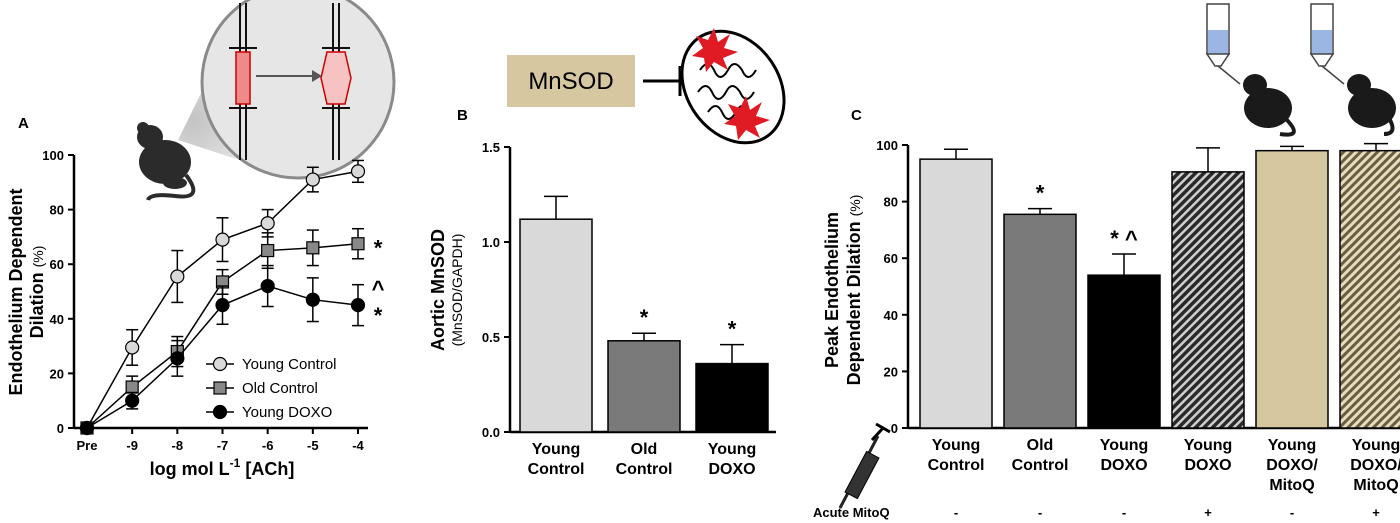 The image size is (1400, 523). What do you see at coordinates (178, 445) in the screenshot?
I see `x-tick-label: -8` at bounding box center [178, 445].